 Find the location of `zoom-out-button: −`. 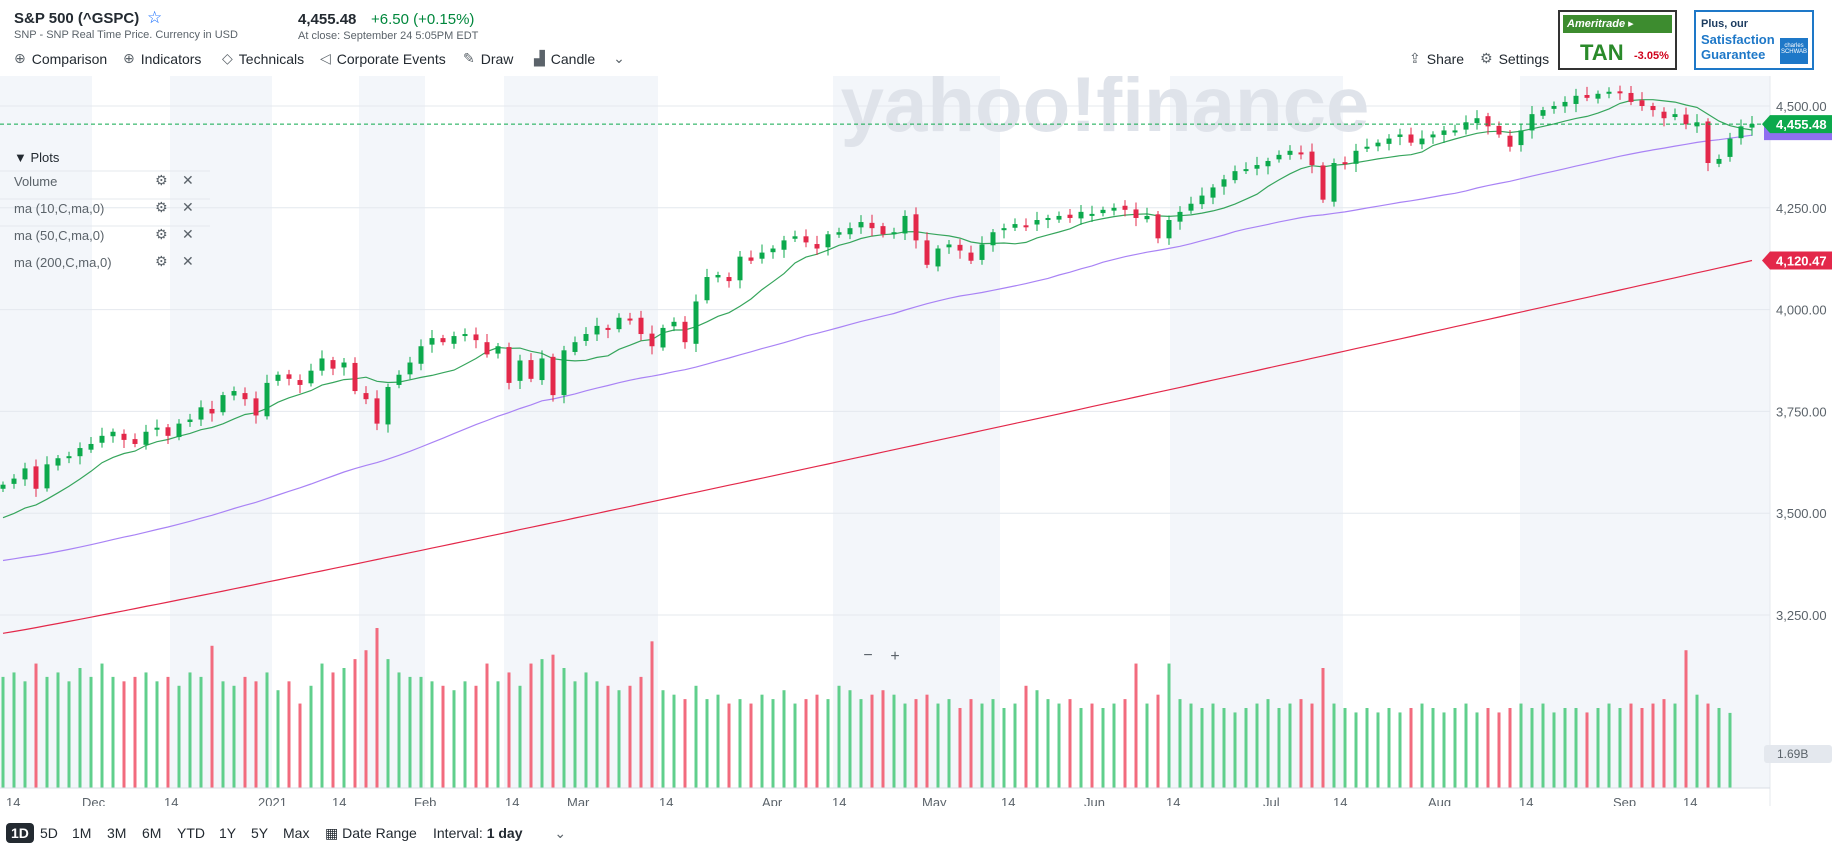

zoom-out-button: − is located at coordinates (867, 655).